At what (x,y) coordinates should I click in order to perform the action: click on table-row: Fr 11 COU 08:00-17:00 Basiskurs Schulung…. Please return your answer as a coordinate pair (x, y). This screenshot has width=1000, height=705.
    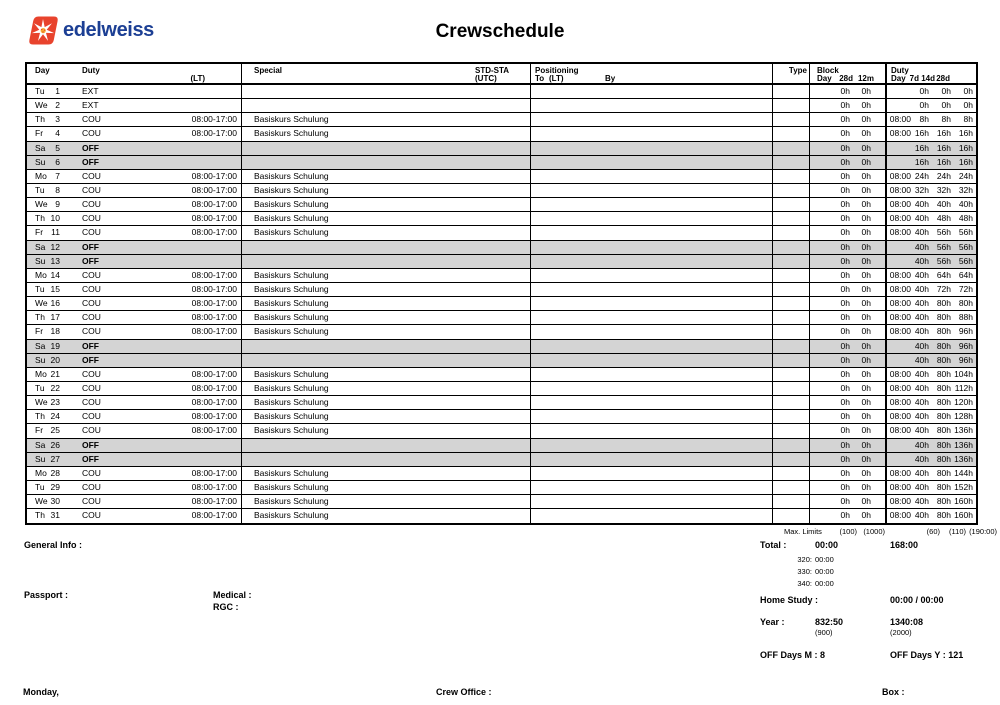
    Looking at the image, I should click on (501, 233).